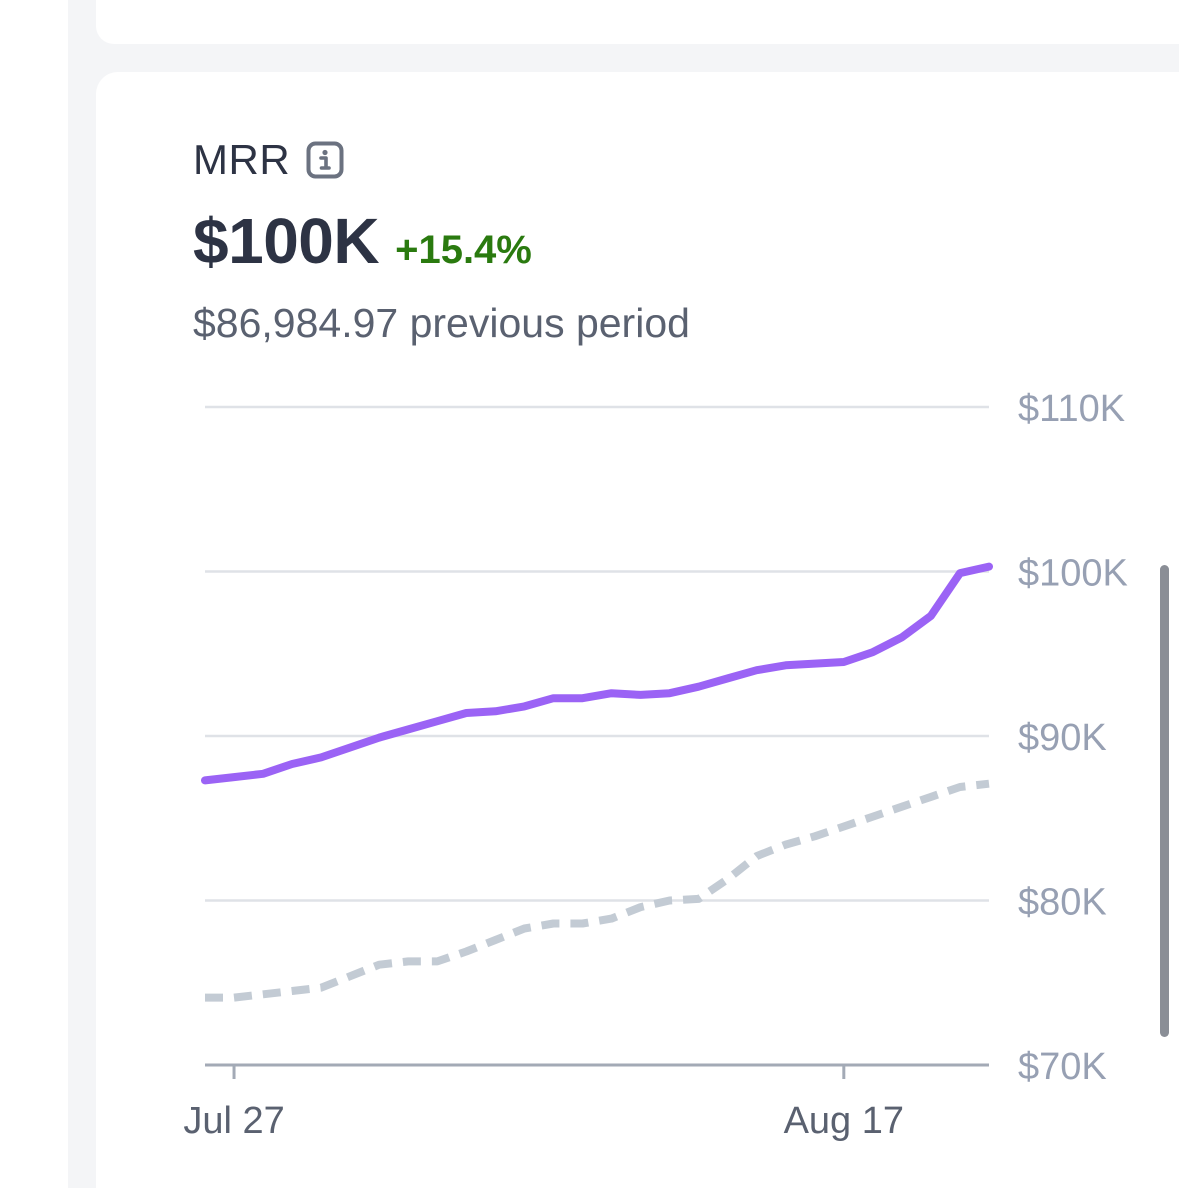 Image resolution: width=1179 pixels, height=1188 pixels. Describe the element at coordinates (597, 673) in the screenshot. I see `current-period-line` at that location.